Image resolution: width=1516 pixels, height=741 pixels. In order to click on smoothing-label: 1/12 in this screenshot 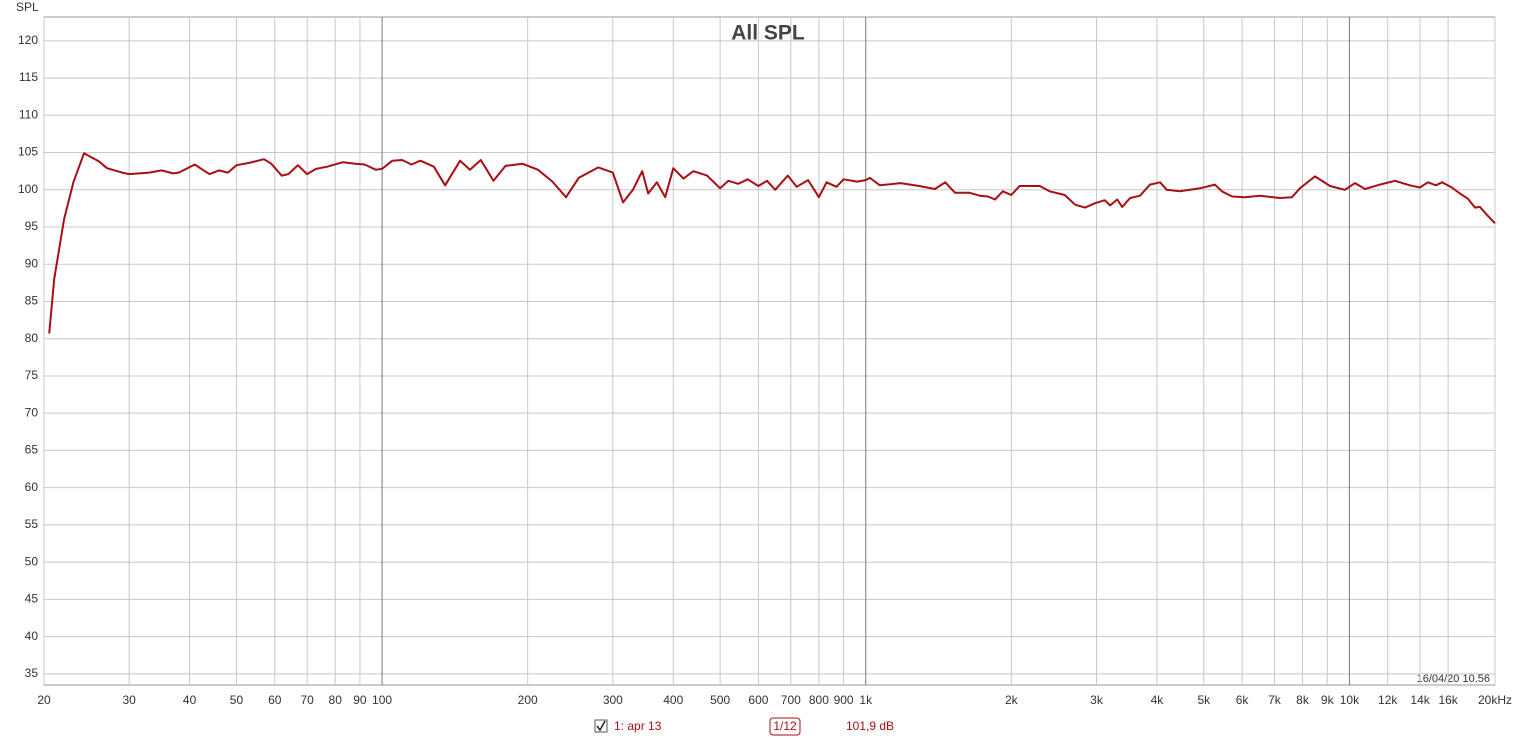, I will do `click(785, 726)`.